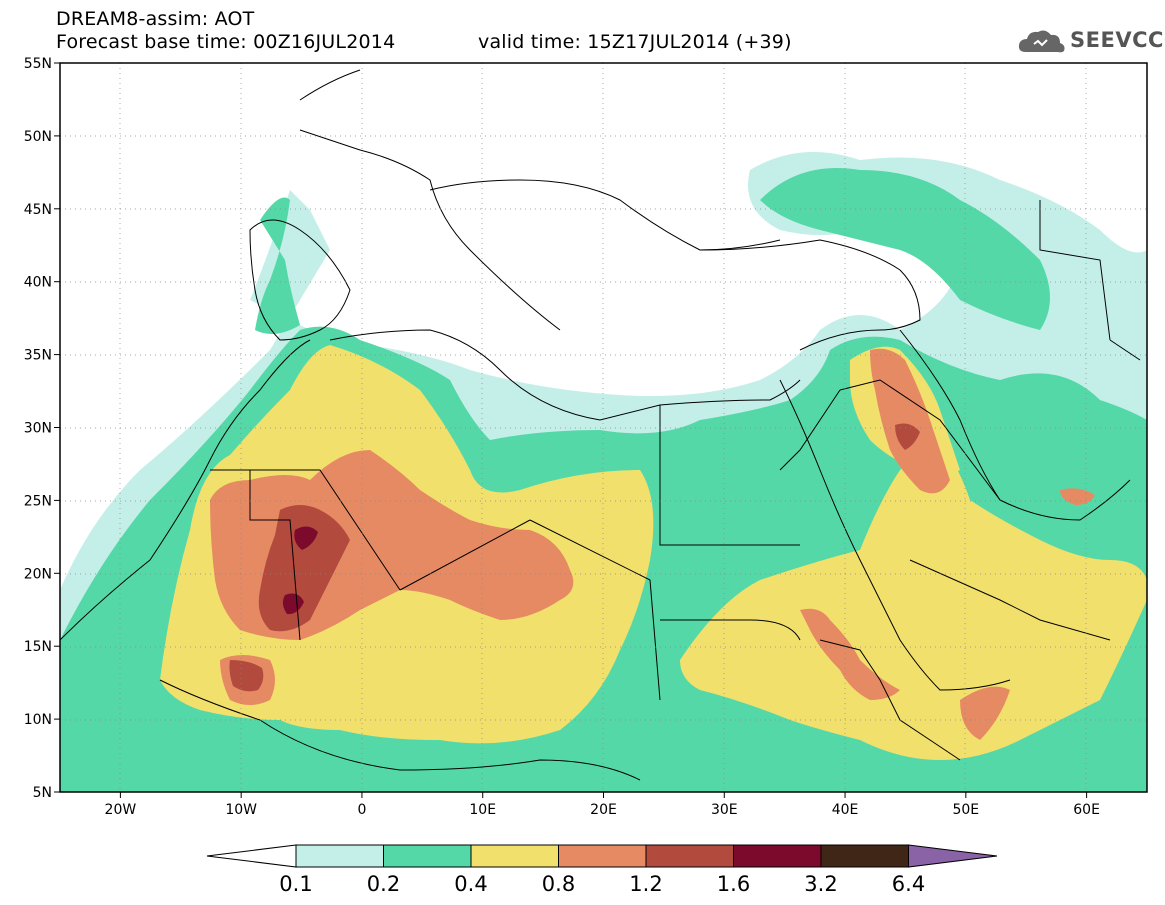  What do you see at coordinates (295, 884) in the screenshot?
I see `colorbar-label: 0.1` at bounding box center [295, 884].